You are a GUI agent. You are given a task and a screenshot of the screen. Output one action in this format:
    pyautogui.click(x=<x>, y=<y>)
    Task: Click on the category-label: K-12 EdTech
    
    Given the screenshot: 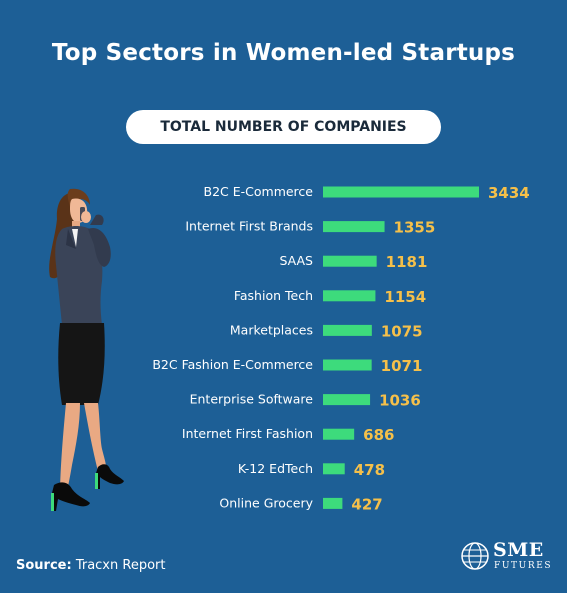 What is the action you would take?
    pyautogui.click(x=275, y=468)
    